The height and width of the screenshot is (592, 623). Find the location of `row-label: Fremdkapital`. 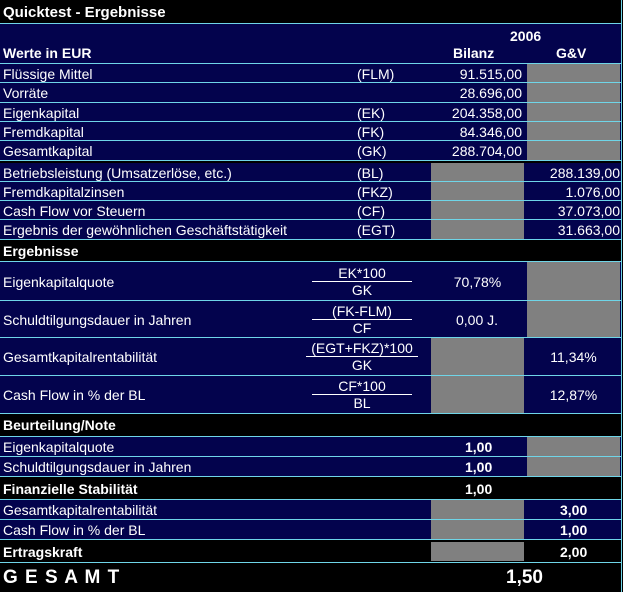

row-label: Fremdkapital is located at coordinates (43, 132).